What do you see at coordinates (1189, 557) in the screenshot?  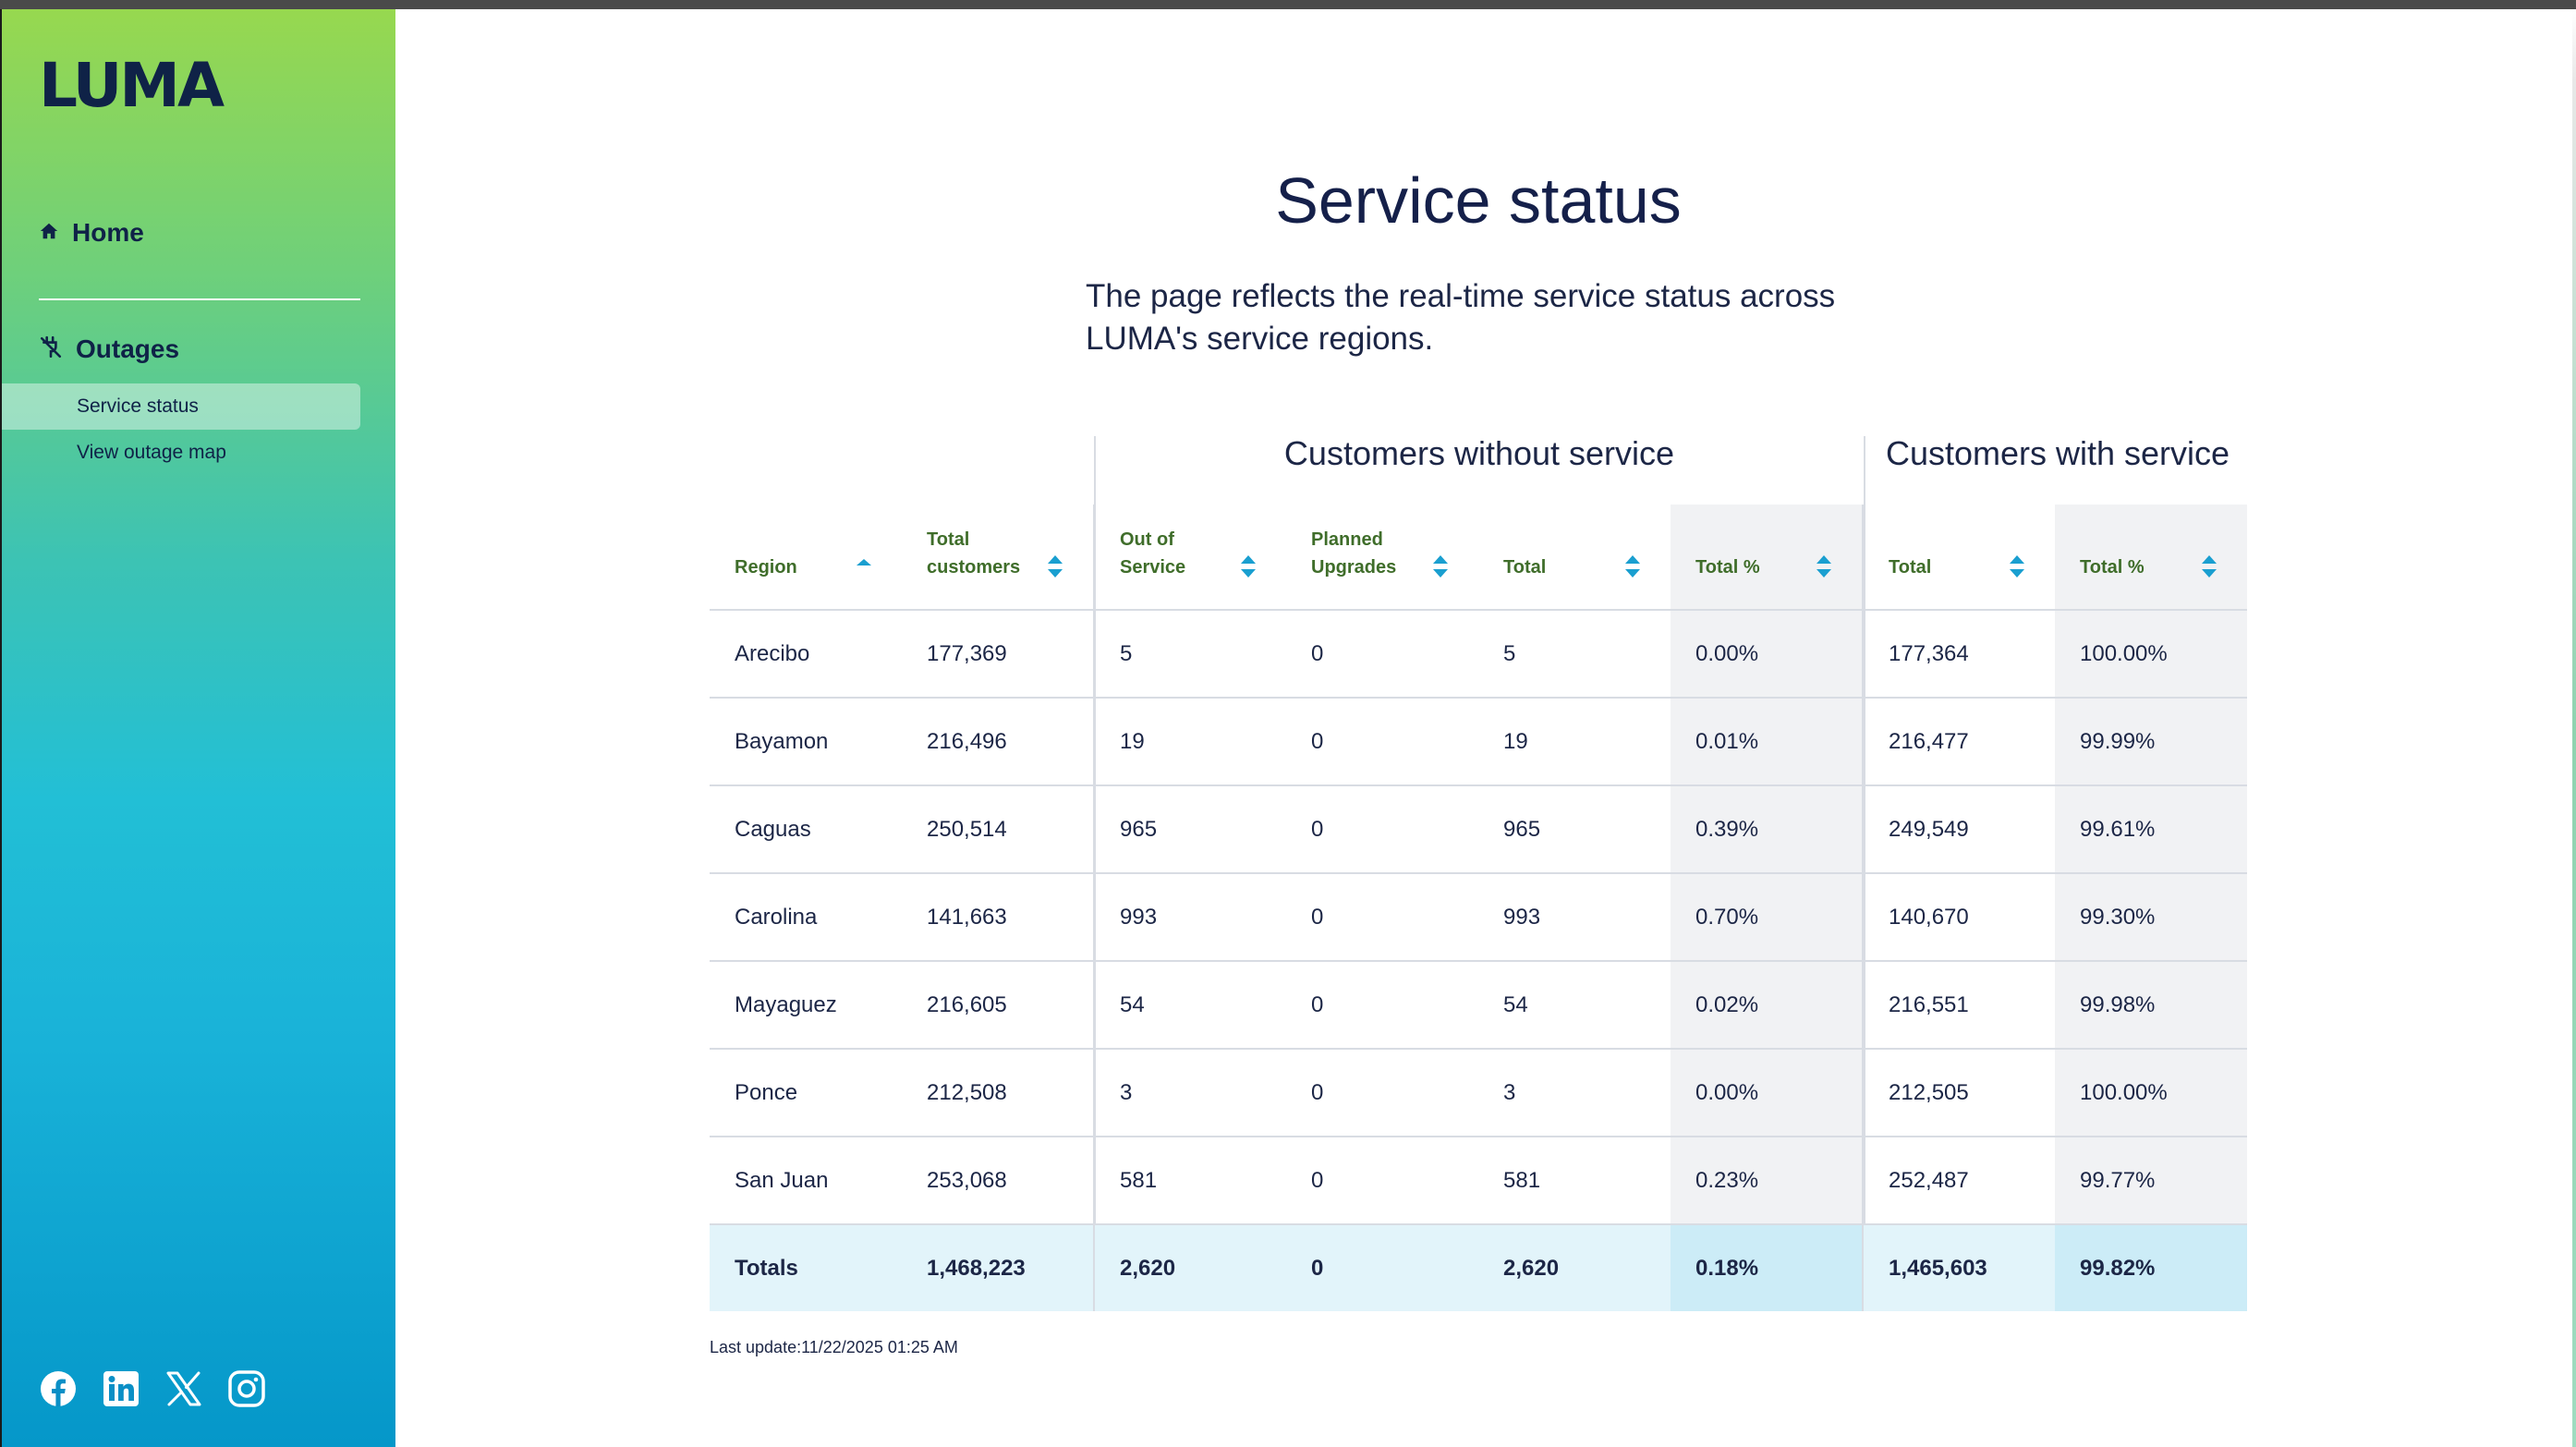 I see `col-out-of-service-header: Out of Service` at bounding box center [1189, 557].